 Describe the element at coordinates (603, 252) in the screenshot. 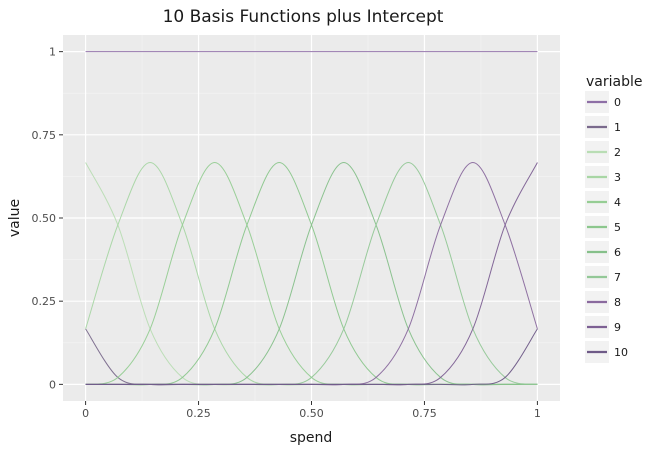

I see `legend-item-6: 6` at that location.